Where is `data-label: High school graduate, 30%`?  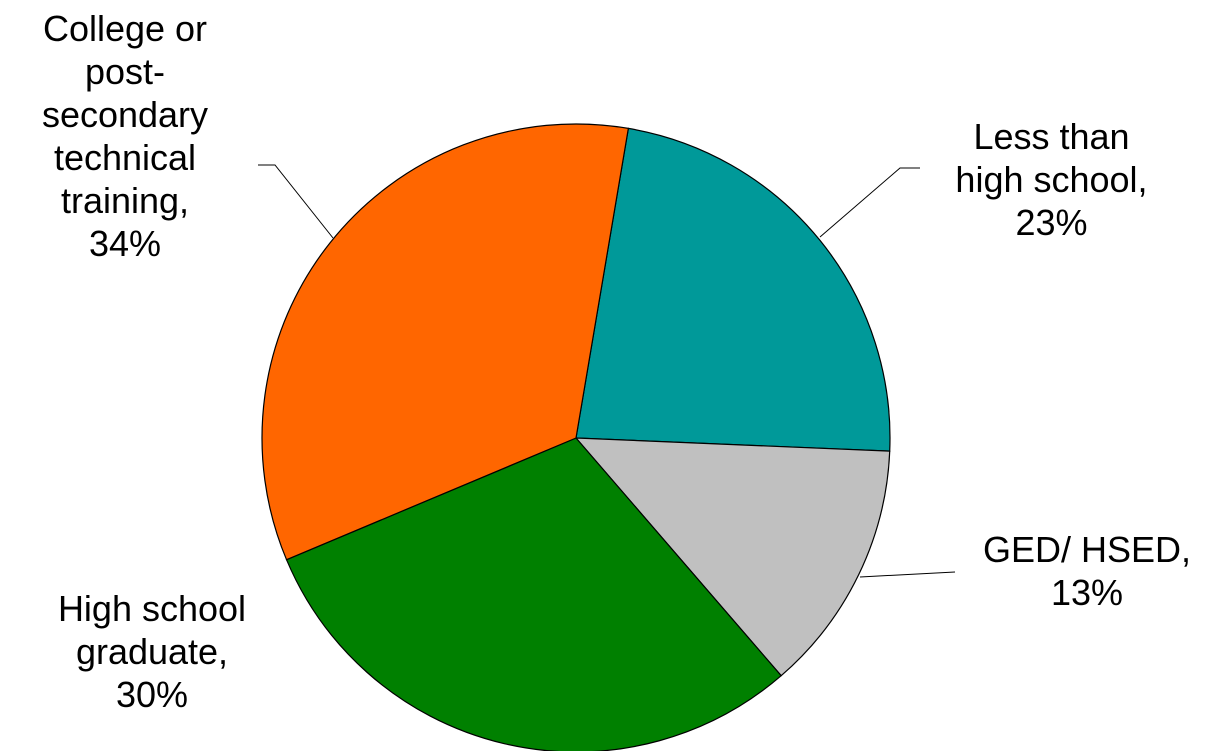
data-label: High school graduate, 30% is located at coordinates (152, 651).